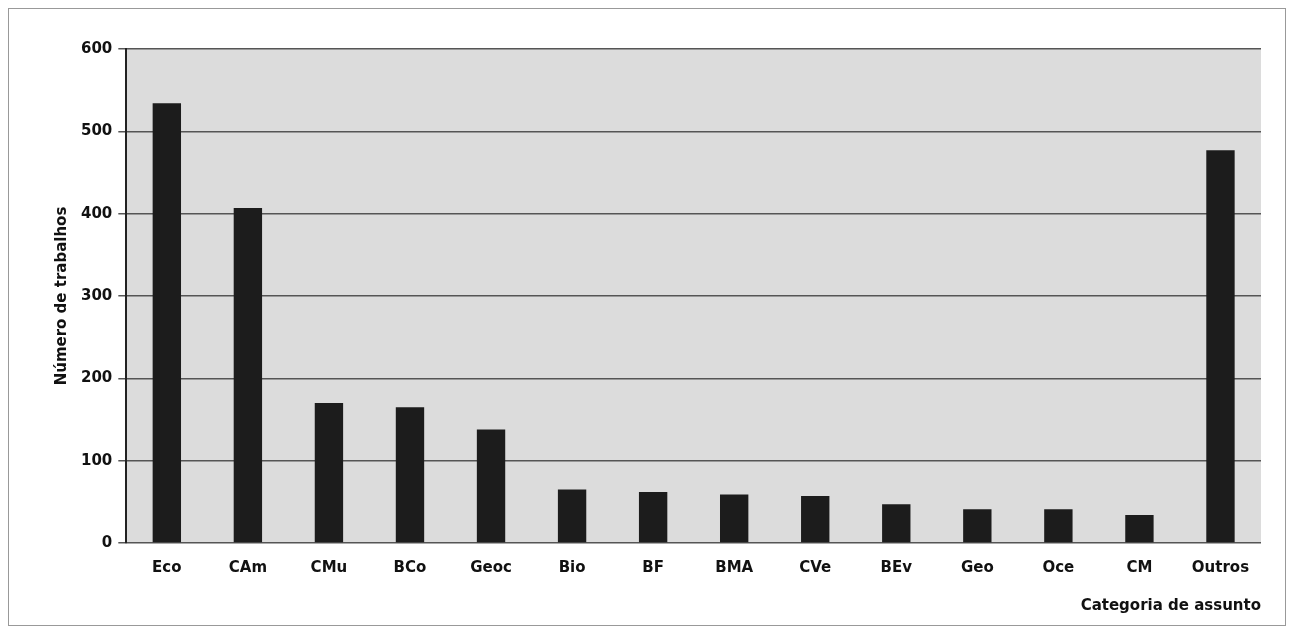 This screenshot has height=634, width=1294. What do you see at coordinates (107, 541) in the screenshot?
I see `y-tick-label: 0` at bounding box center [107, 541].